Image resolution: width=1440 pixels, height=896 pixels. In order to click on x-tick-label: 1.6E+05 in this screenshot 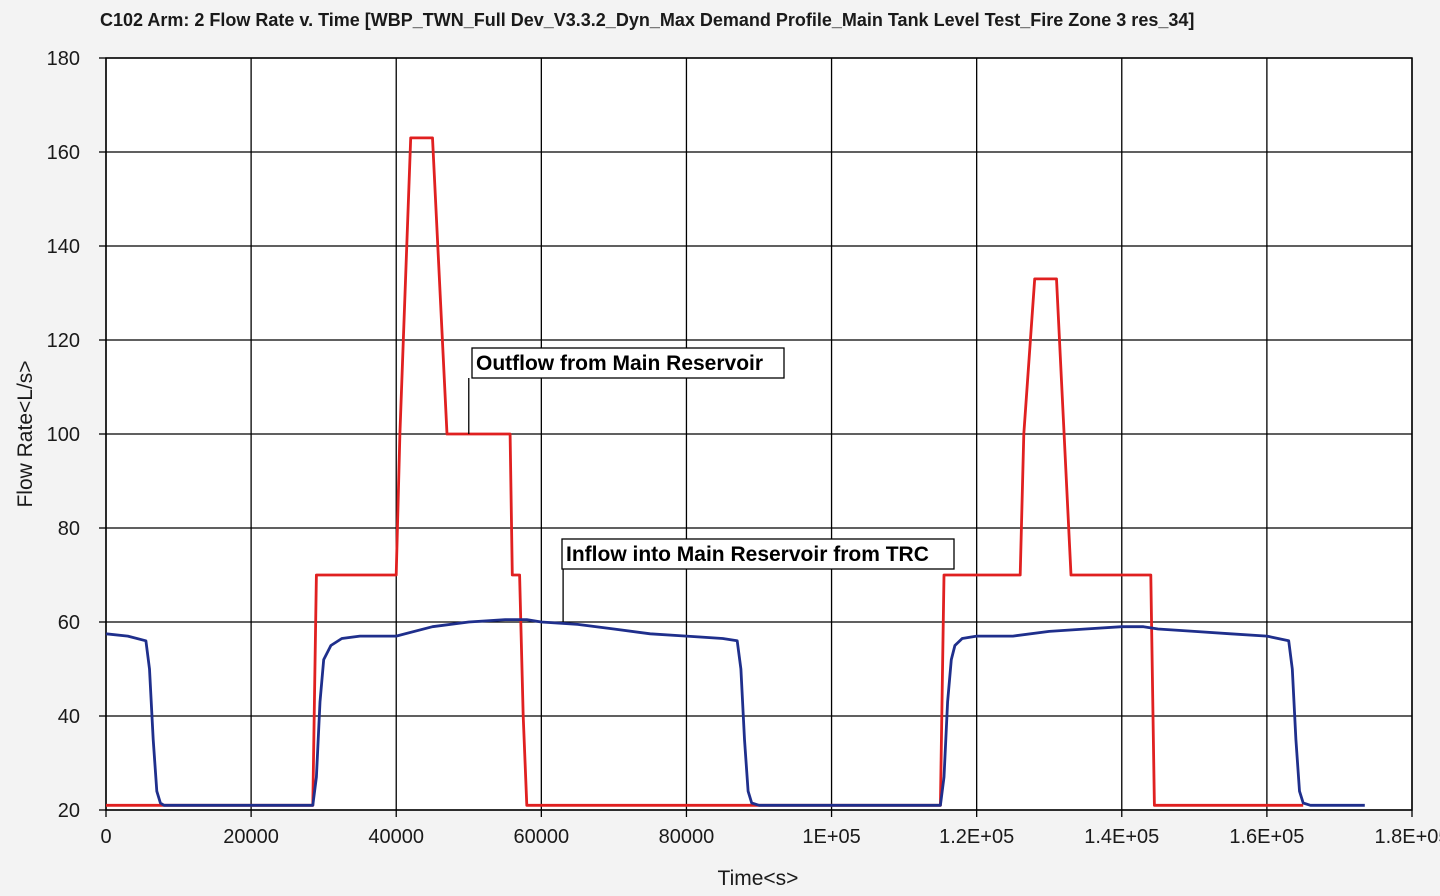, I will do `click(1266, 837)`.